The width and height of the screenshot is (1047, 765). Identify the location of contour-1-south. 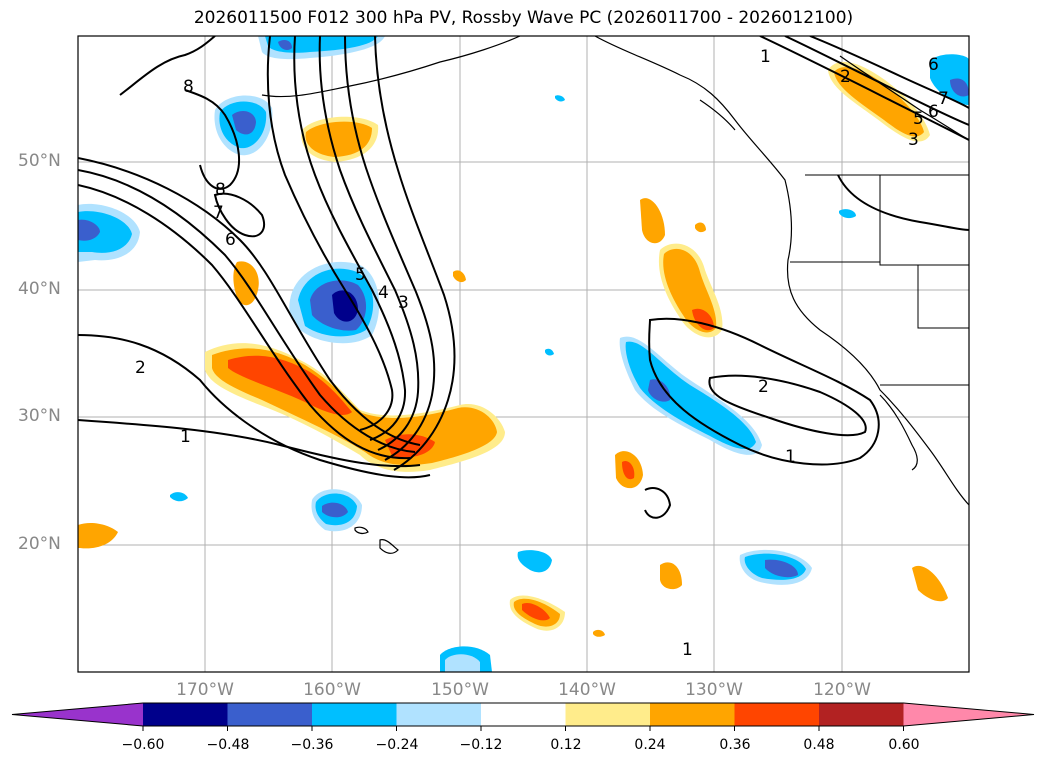
(249, 443).